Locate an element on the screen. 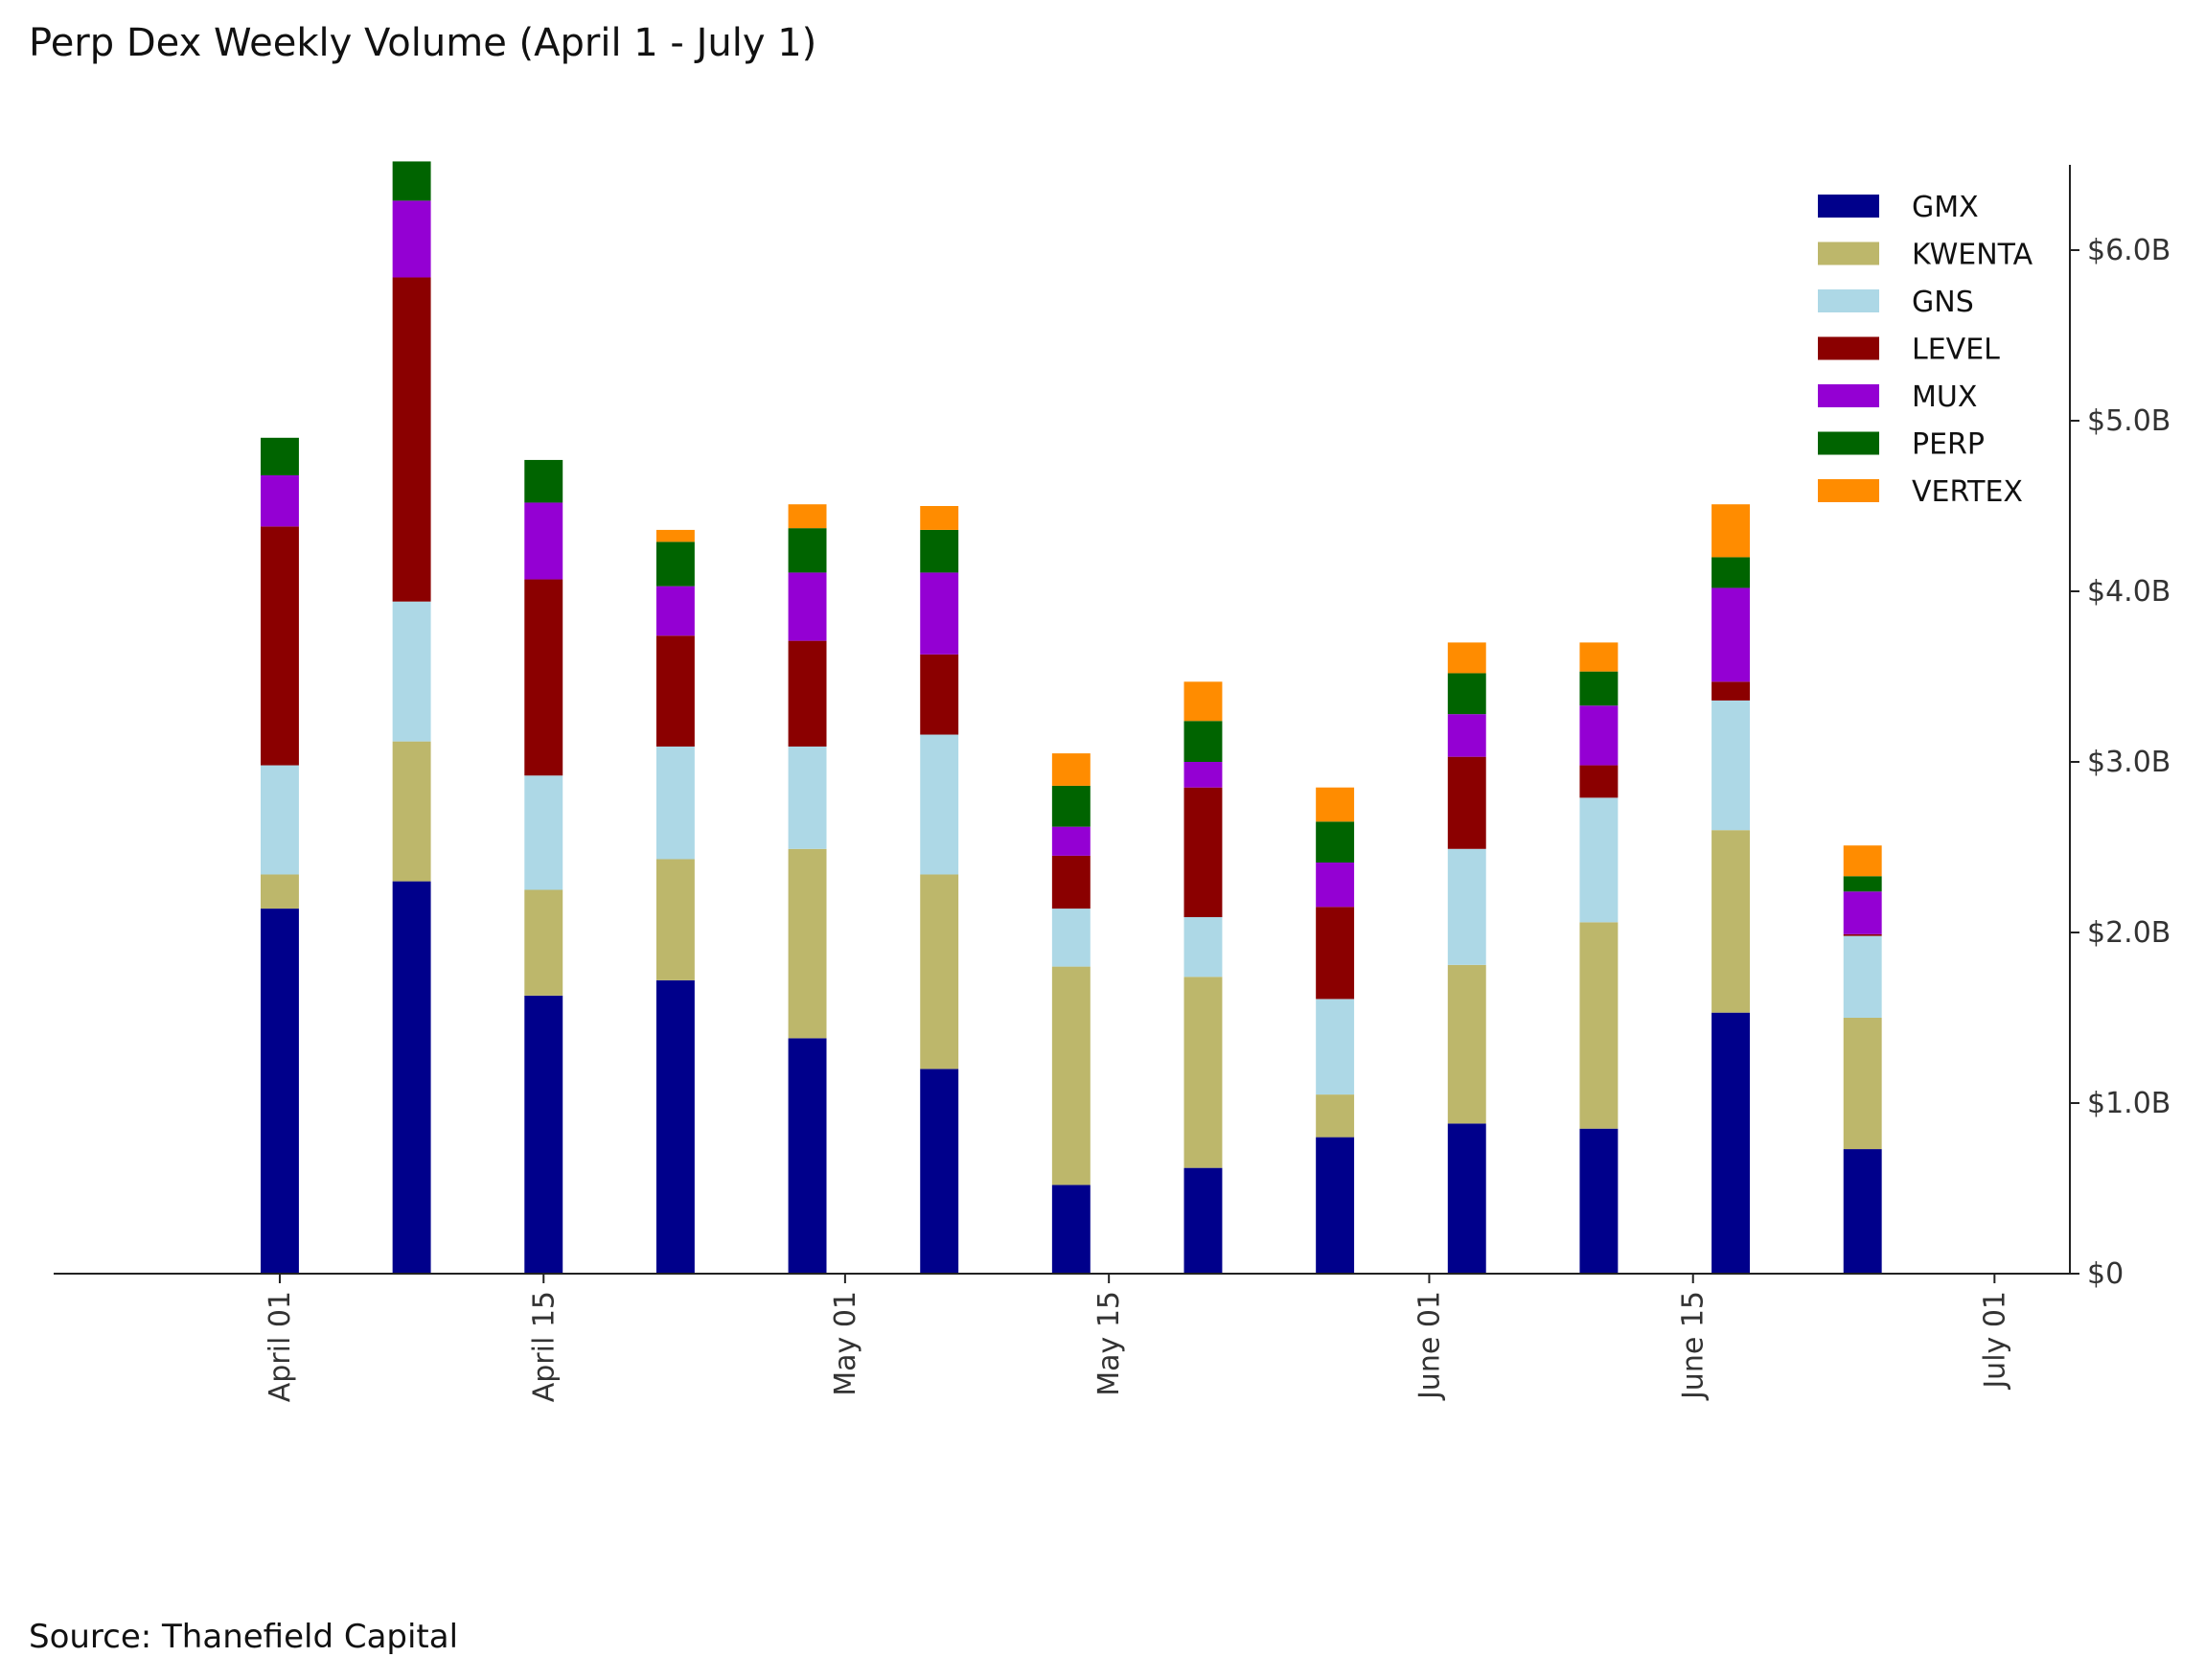 This screenshot has width=2205, height=1680. legend-swatch-vertex is located at coordinates (1848, 490).